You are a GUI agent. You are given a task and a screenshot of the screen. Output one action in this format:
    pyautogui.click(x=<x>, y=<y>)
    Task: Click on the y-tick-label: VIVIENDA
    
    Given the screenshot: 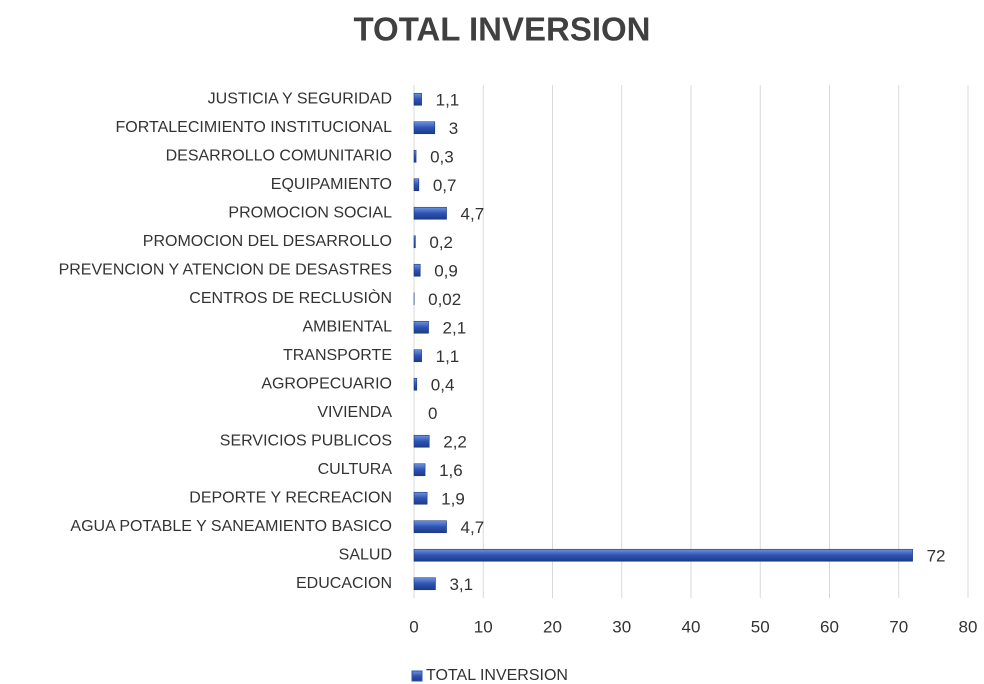 What is the action you would take?
    pyautogui.click(x=354, y=412)
    